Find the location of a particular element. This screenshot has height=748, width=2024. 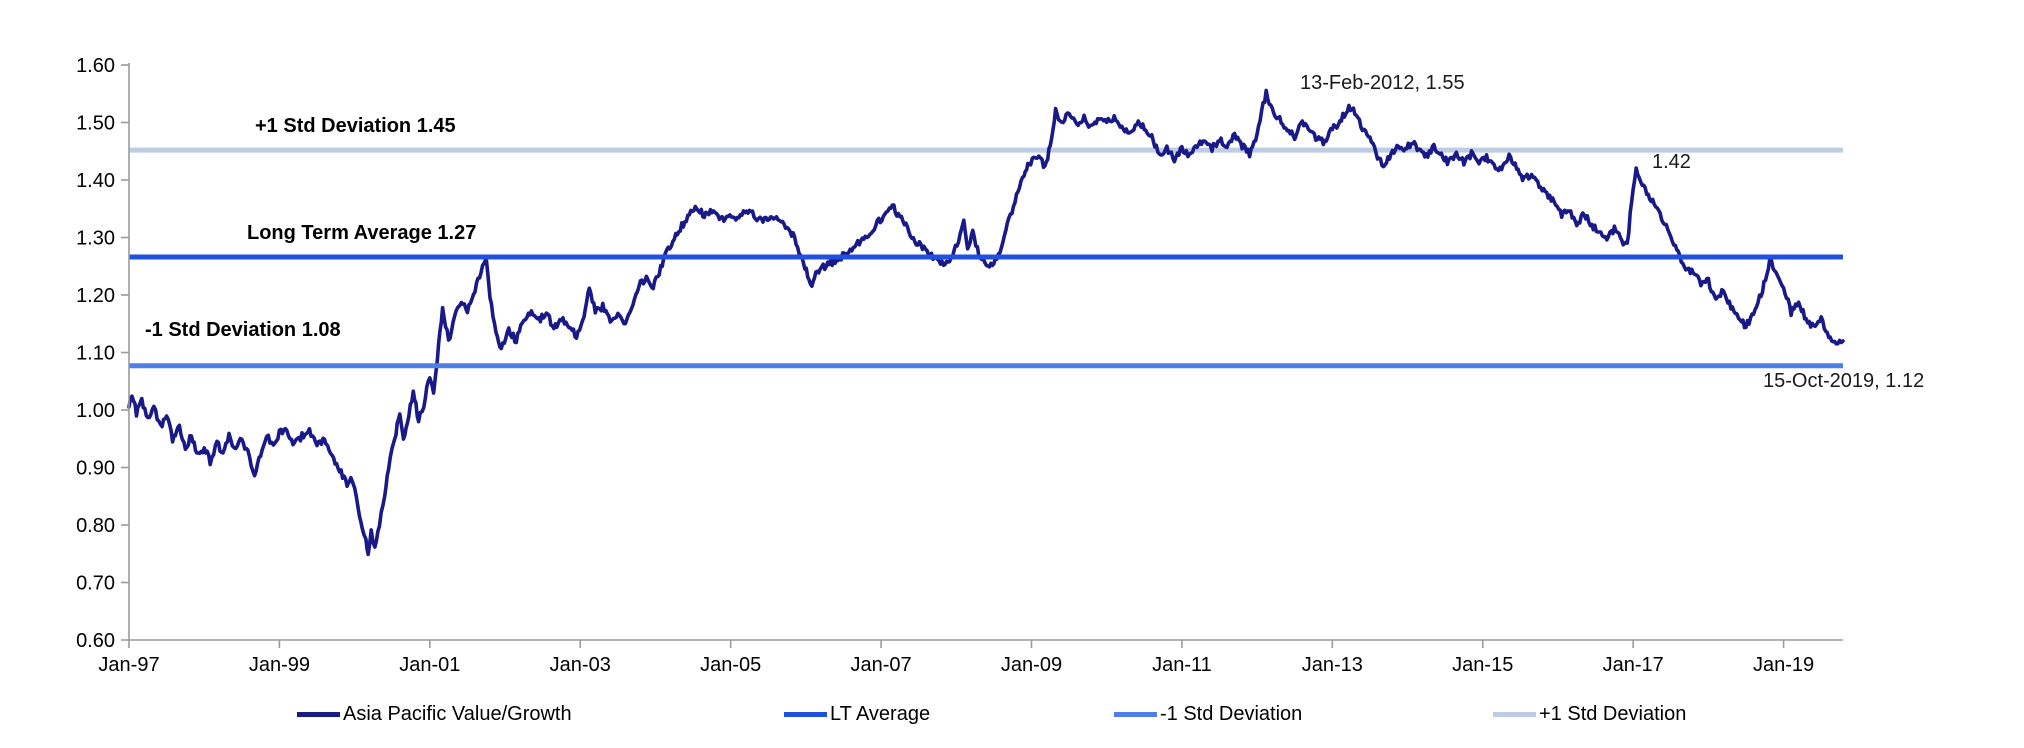

y-axis-label: 0.70 is located at coordinates (95, 584).